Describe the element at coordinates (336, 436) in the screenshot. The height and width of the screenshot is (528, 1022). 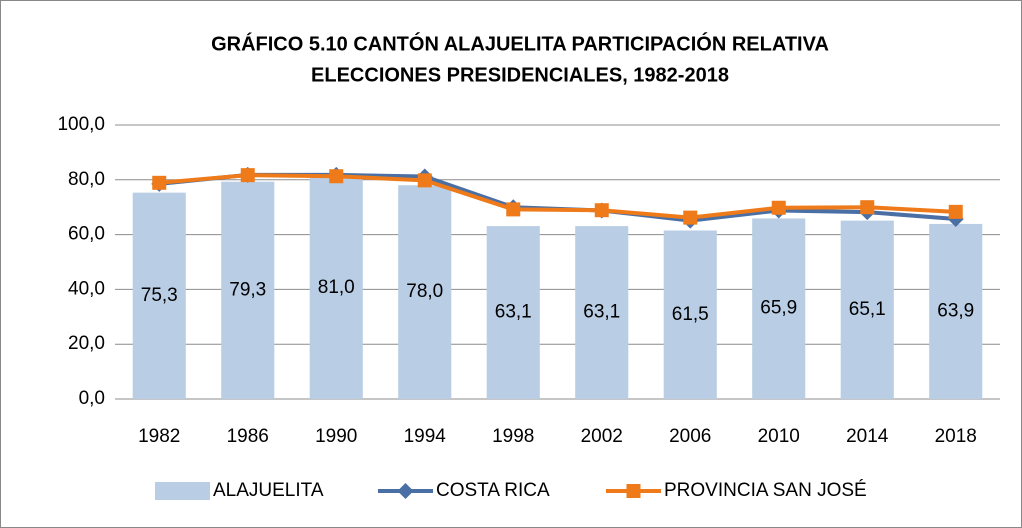
I see `x-tick-label: 1990` at that location.